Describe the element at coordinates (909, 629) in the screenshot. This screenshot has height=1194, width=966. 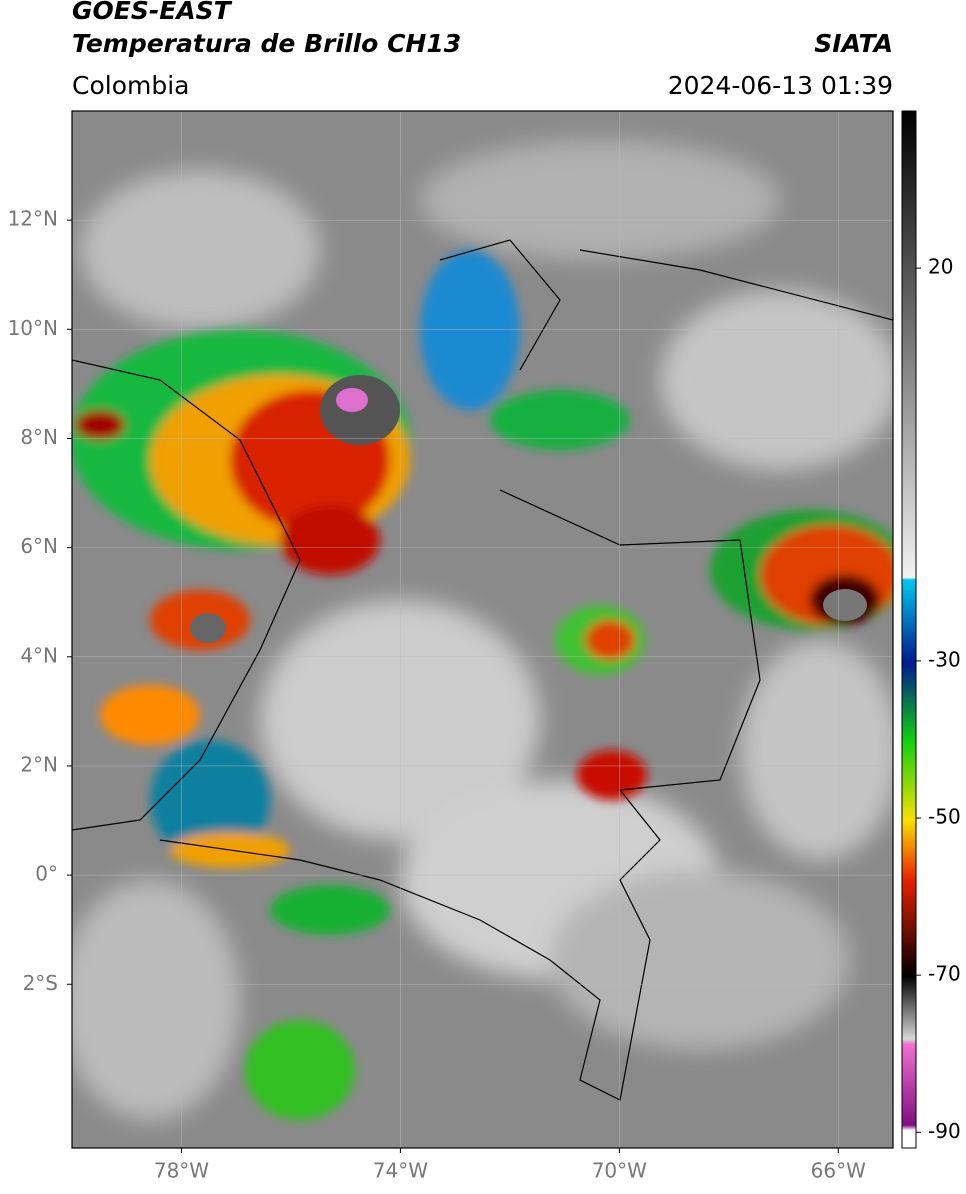
I see `colorbar` at that location.